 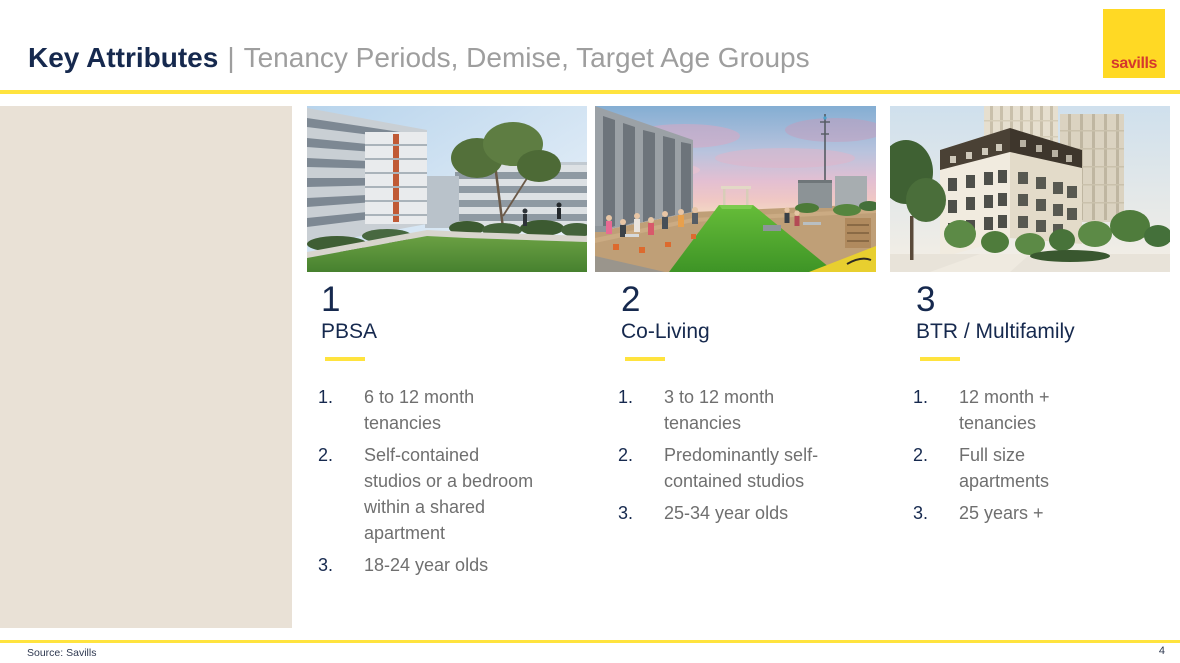 I want to click on column-number: 1, so click(x=331, y=299).